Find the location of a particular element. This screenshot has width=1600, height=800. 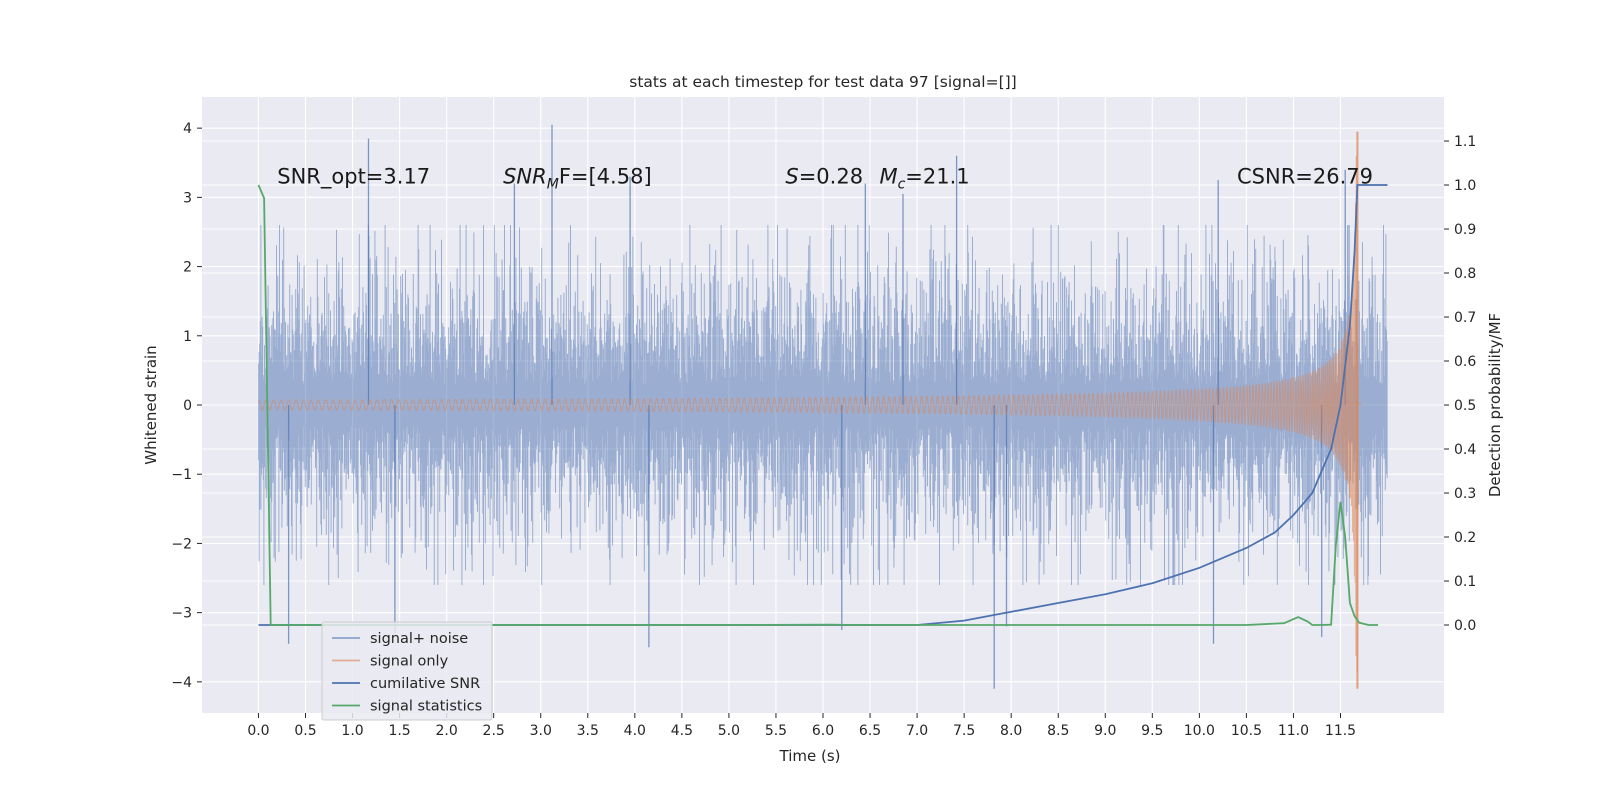

y-tick-label: −2 is located at coordinates (181, 544).